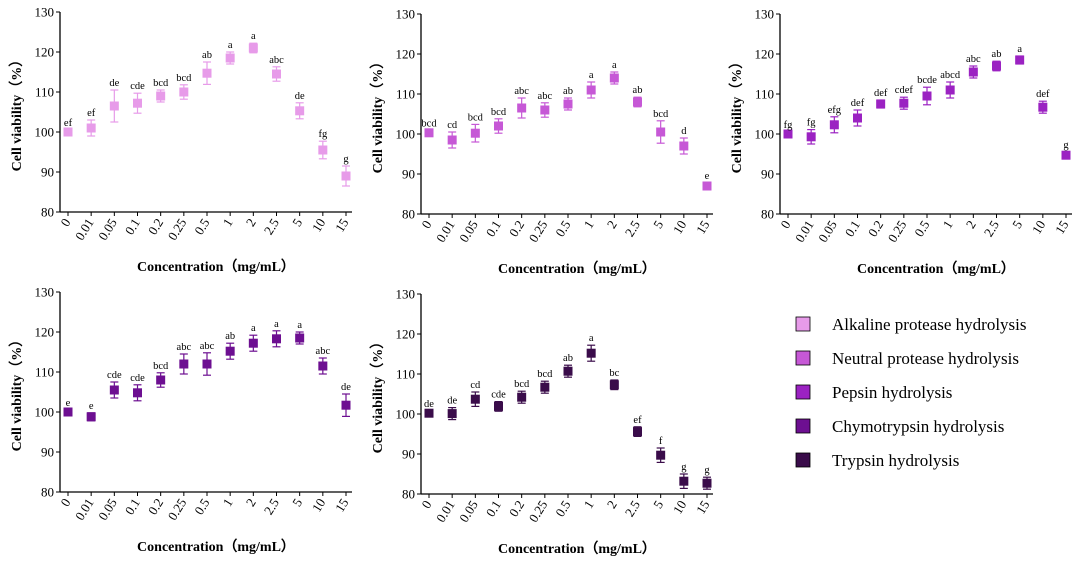 The width and height of the screenshot is (1084, 562). What do you see at coordinates (614, 379) in the screenshot?
I see `data-point: bc` at bounding box center [614, 379].